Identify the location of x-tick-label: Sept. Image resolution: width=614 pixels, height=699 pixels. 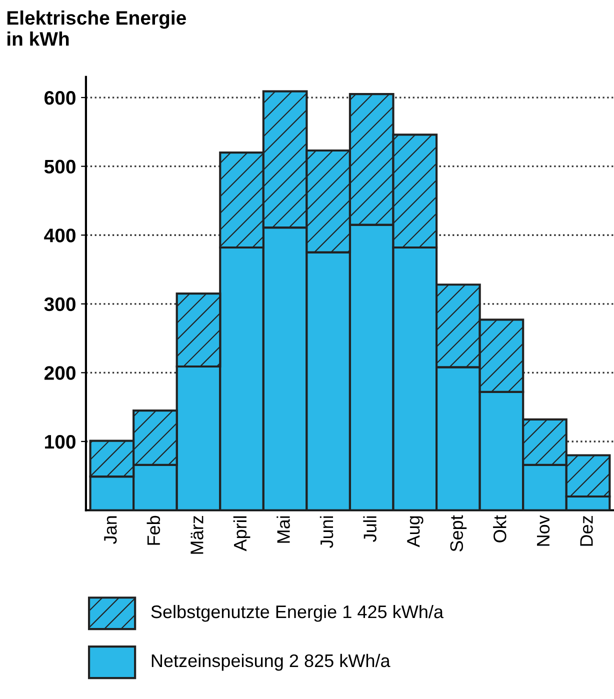
(458, 533).